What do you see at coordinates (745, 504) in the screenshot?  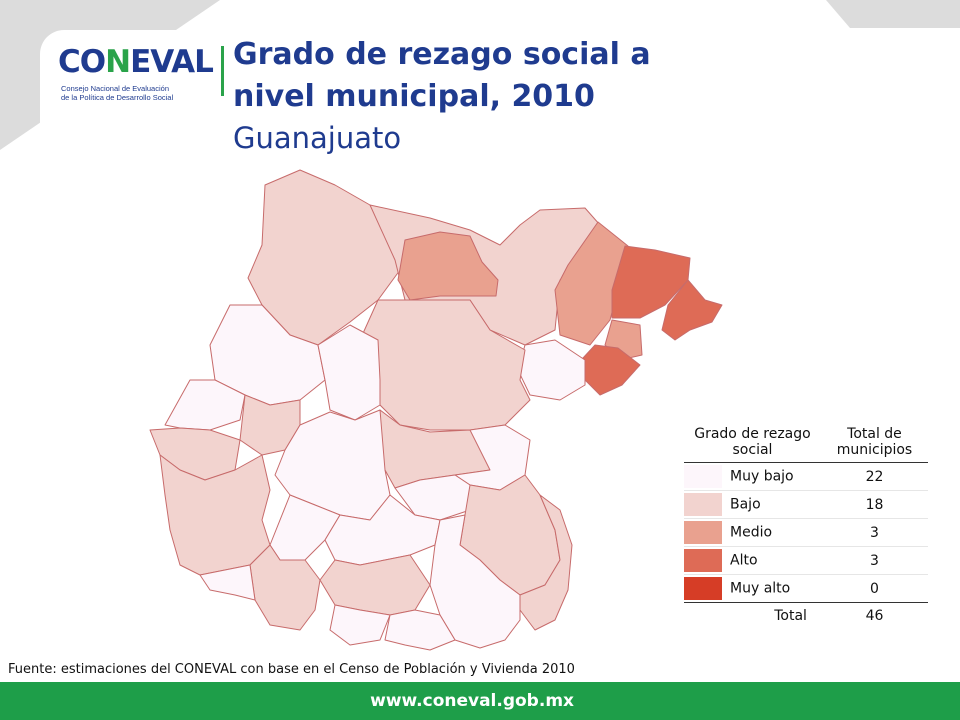 I see `legend-label: Bajo` at bounding box center [745, 504].